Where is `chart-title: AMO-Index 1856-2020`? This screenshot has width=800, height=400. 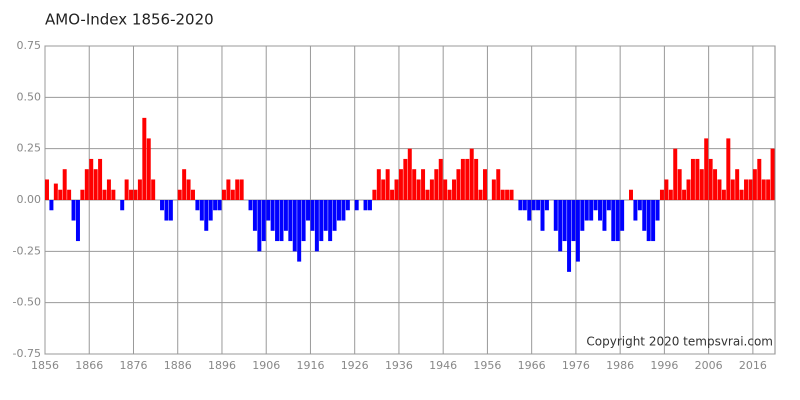
chart-title: AMO-Index 1856-2020 is located at coordinates (129, 20).